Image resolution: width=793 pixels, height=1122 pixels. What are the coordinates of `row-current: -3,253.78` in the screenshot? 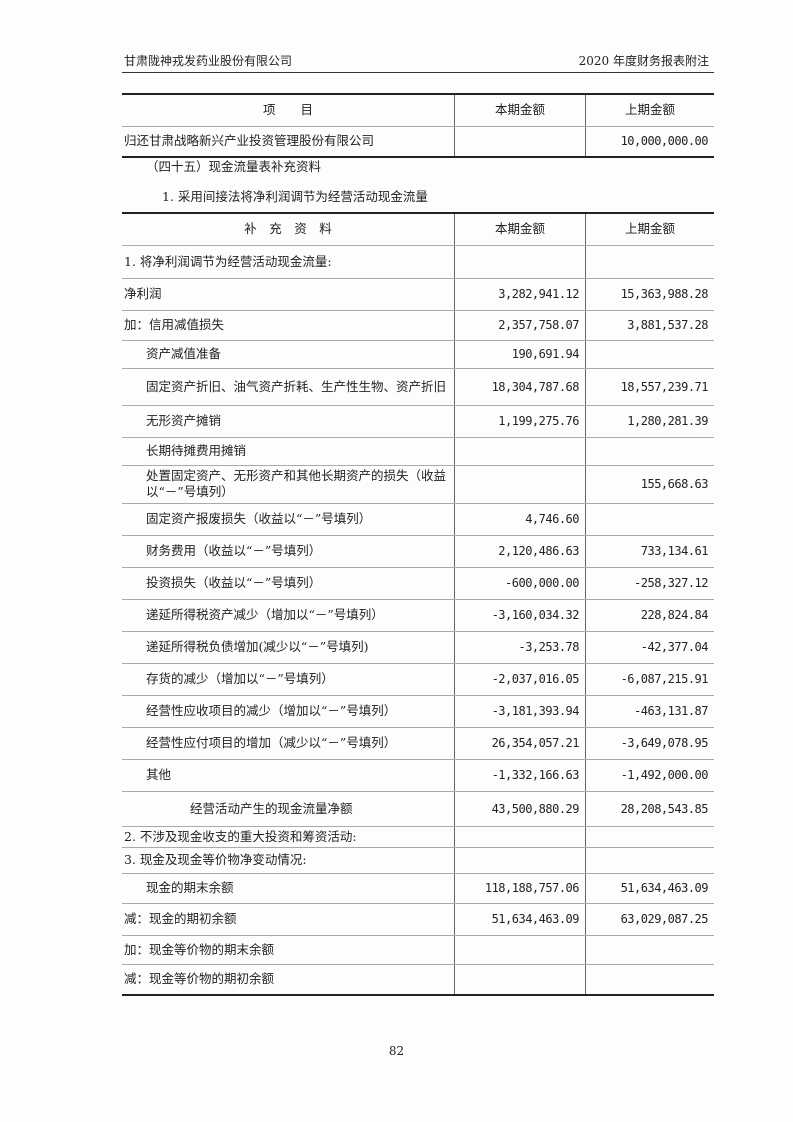 It's located at (520, 647).